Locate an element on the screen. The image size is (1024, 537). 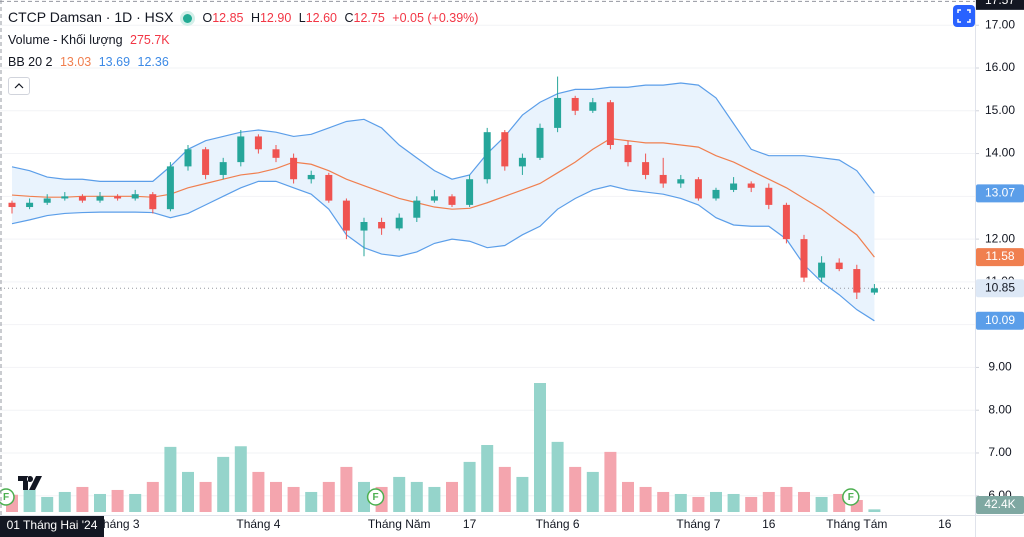
change: +0.05 (+0.39%) is located at coordinates (435, 18).